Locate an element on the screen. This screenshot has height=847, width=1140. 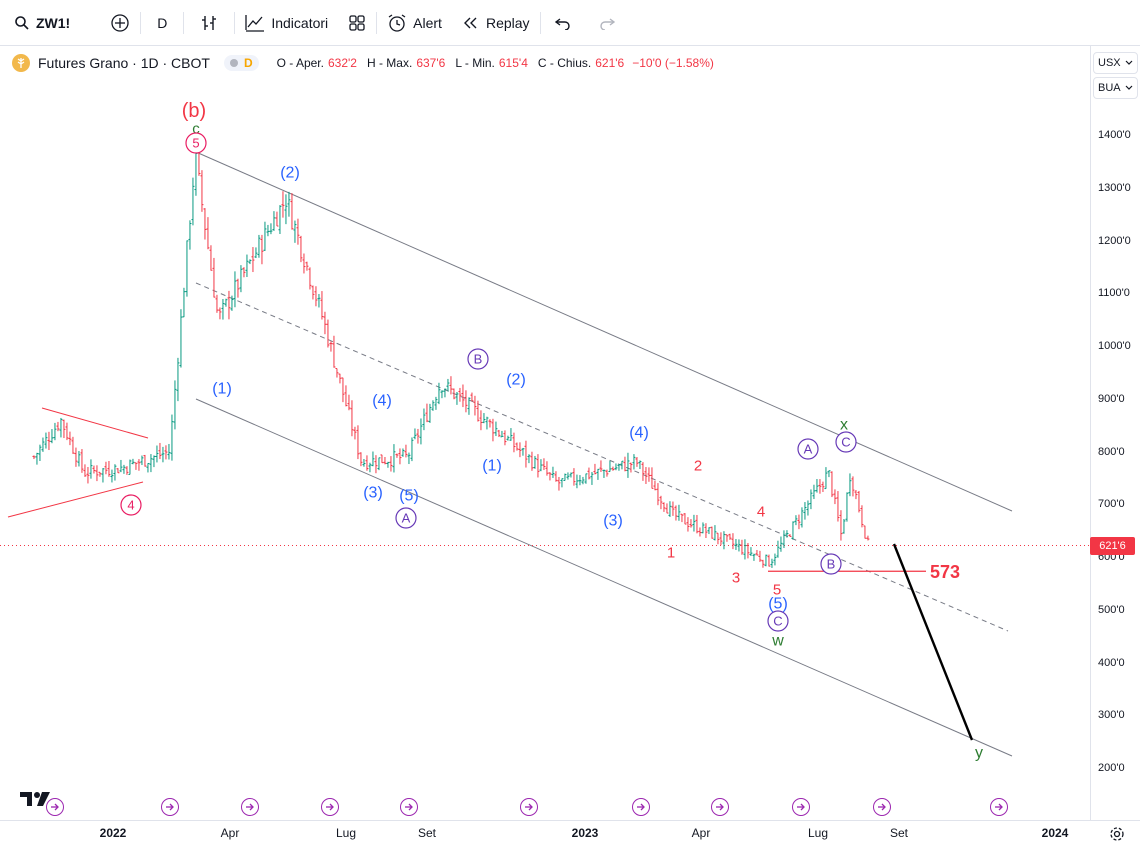
redo-icon is located at coordinates (607, 23).